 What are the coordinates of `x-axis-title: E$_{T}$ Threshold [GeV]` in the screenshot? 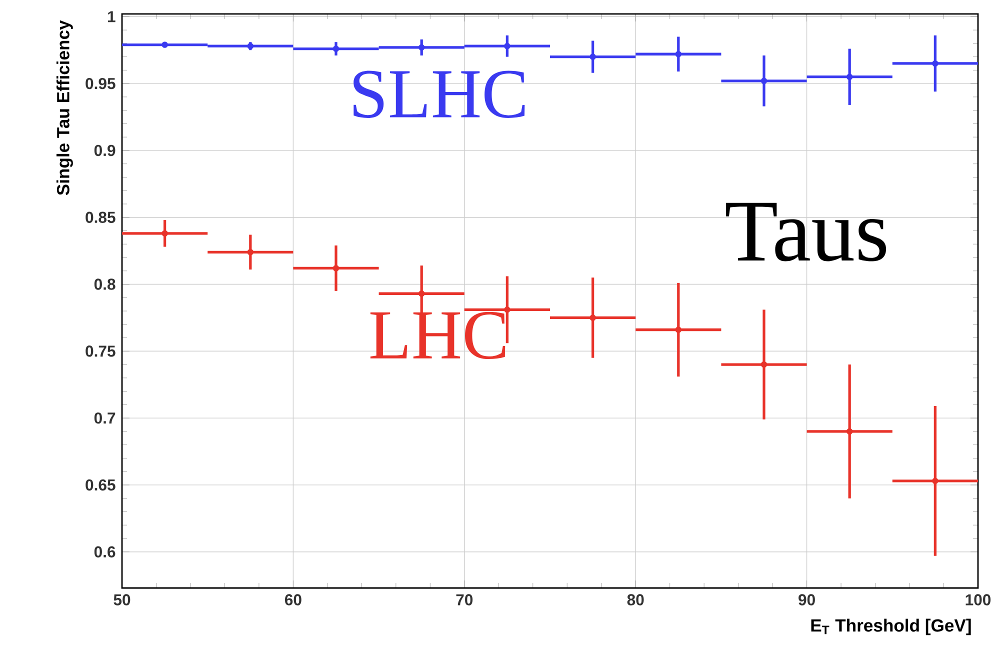 It's located at (891, 627).